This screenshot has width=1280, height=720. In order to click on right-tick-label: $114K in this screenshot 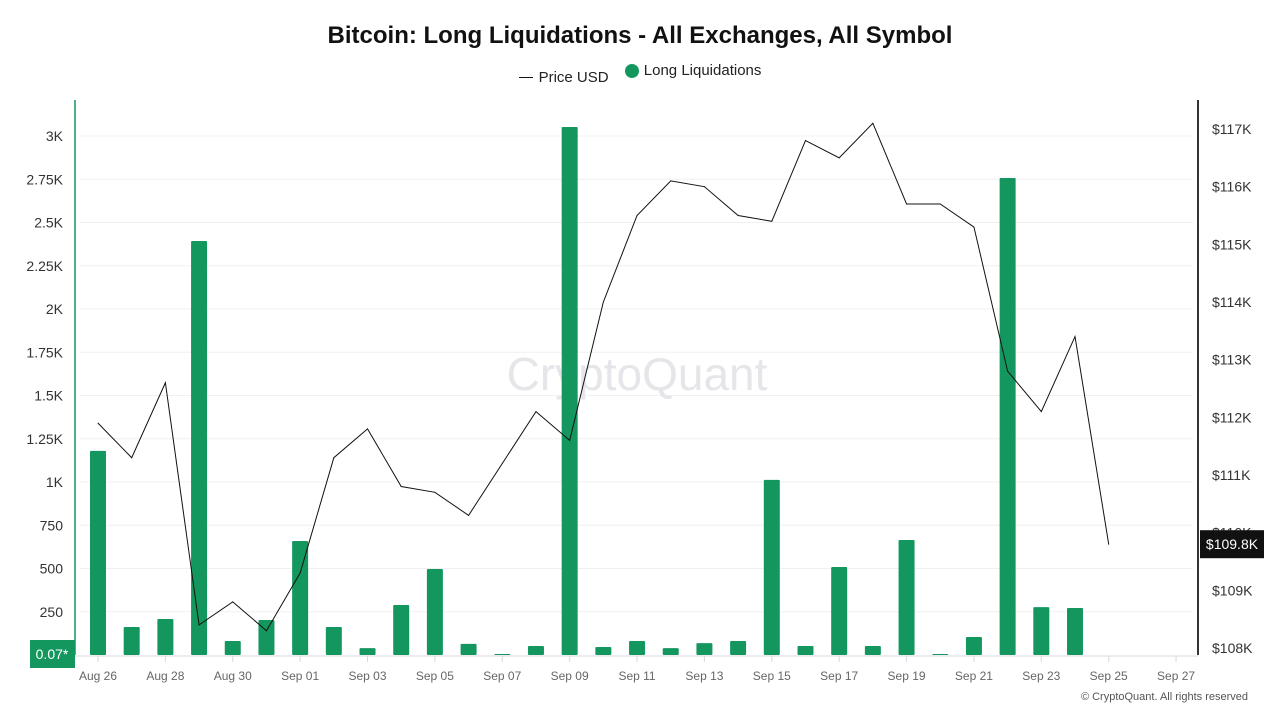, I will do `click(1232, 302)`.